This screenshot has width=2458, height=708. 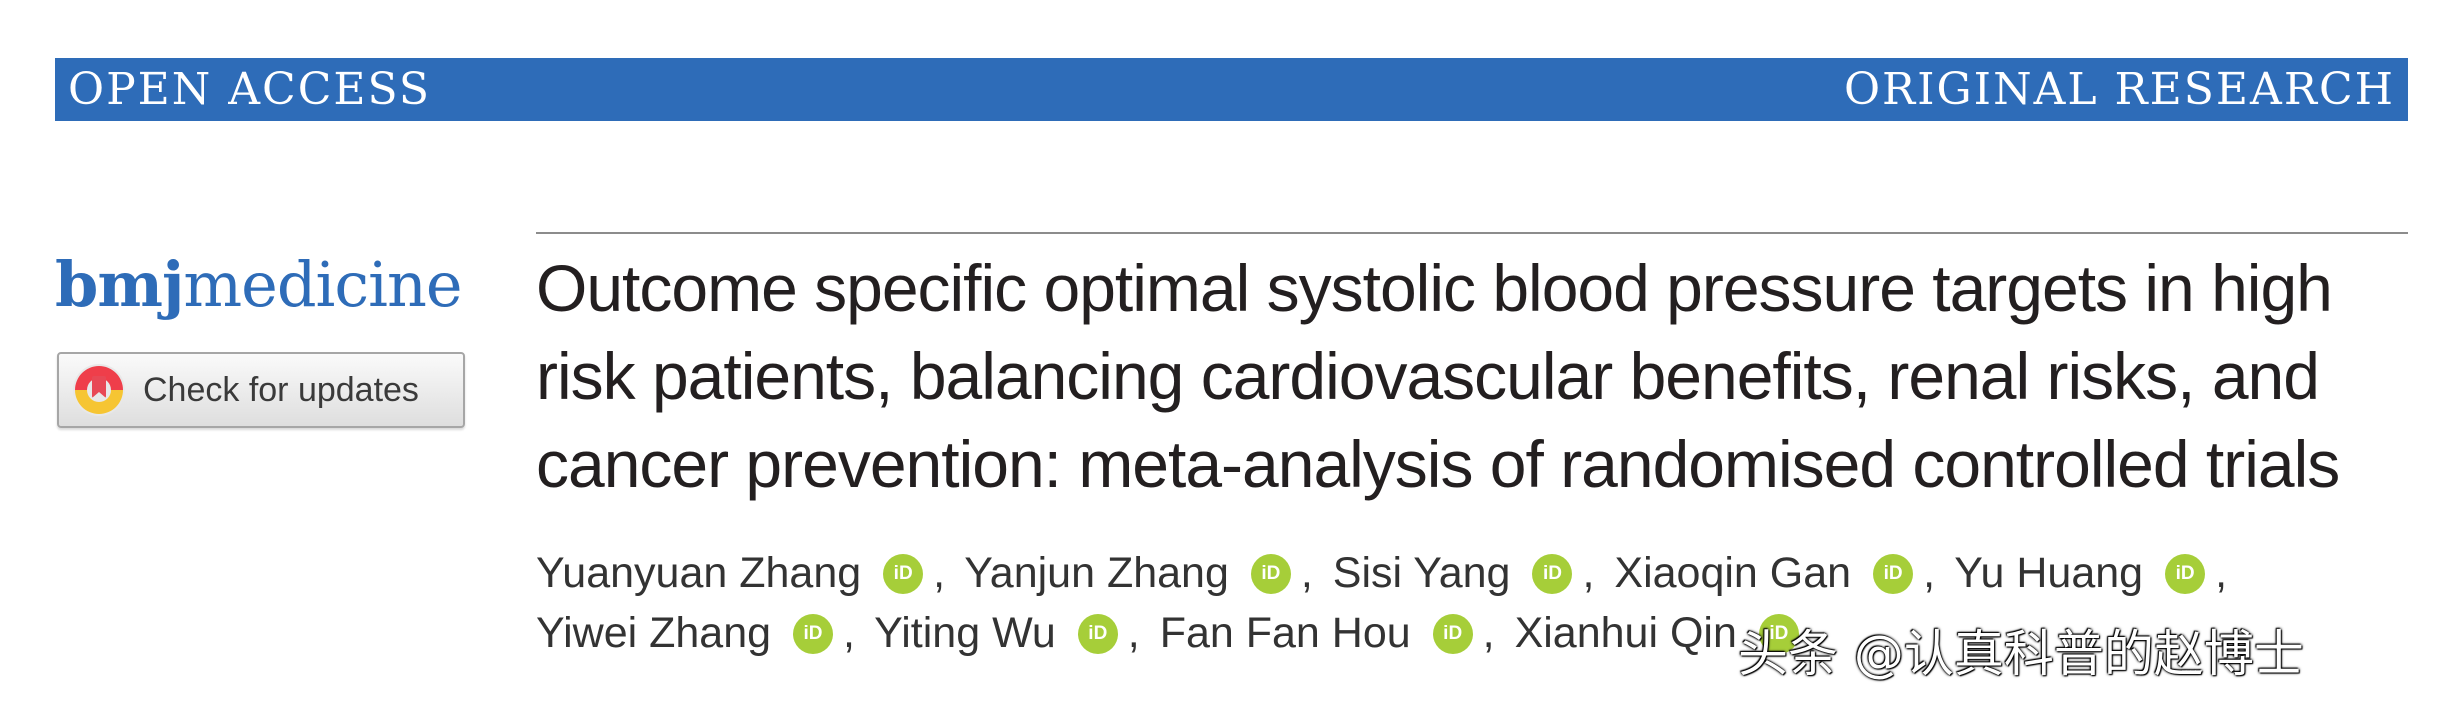 I want to click on title-divider, so click(x=1472, y=233).